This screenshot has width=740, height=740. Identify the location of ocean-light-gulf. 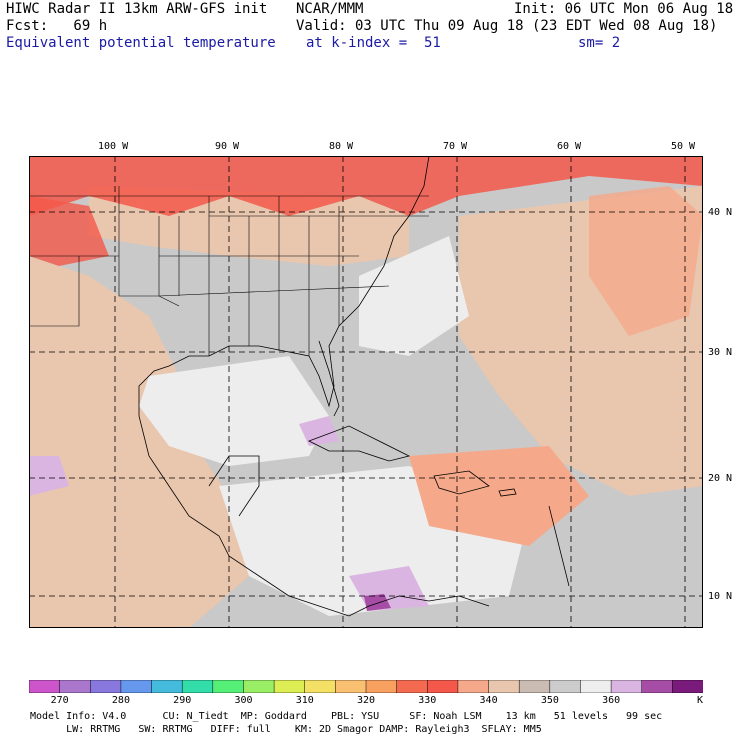
(234, 411).